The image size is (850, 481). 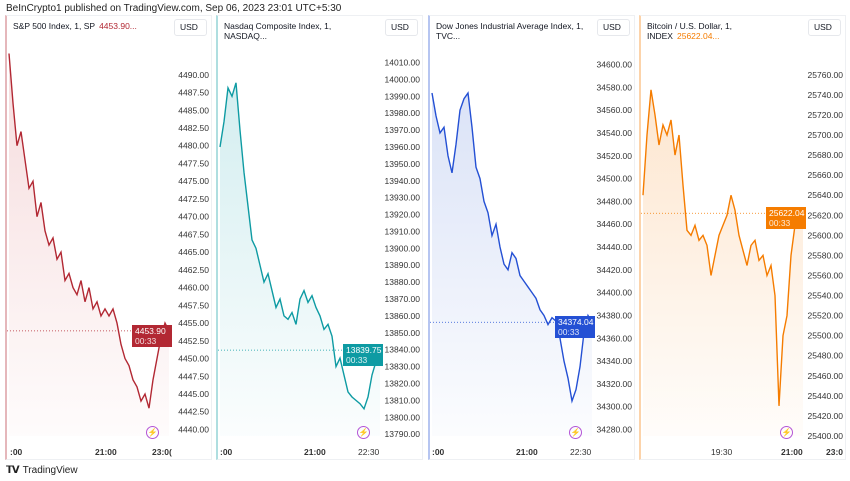 I want to click on y-axis-tick: 4487.50, so click(x=193, y=93).